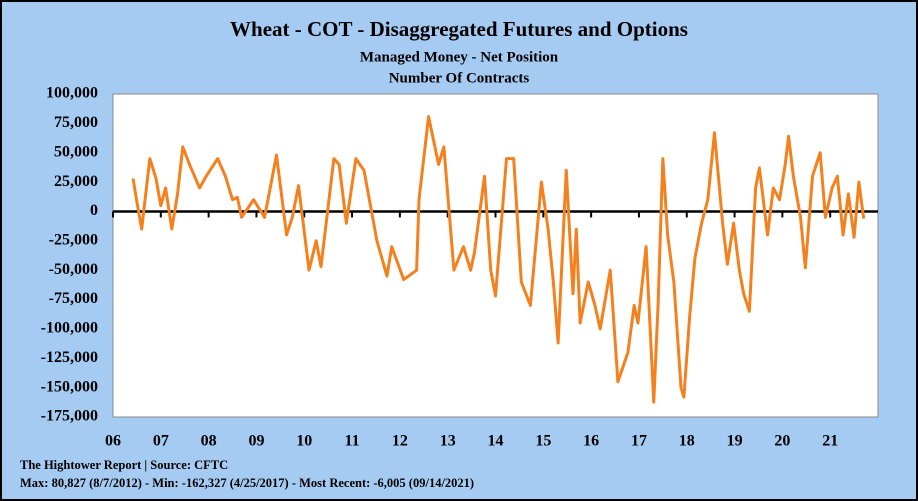  Describe the element at coordinates (69, 386) in the screenshot. I see `y-tick-label: -150,000` at that location.